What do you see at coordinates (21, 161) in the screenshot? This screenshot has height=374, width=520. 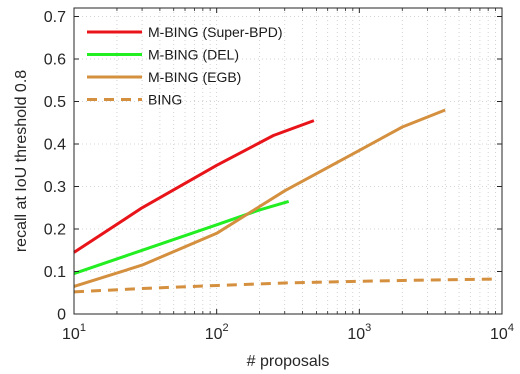 I see `y-axis-title: recall at IoU threshold 0.8` at bounding box center [21, 161].